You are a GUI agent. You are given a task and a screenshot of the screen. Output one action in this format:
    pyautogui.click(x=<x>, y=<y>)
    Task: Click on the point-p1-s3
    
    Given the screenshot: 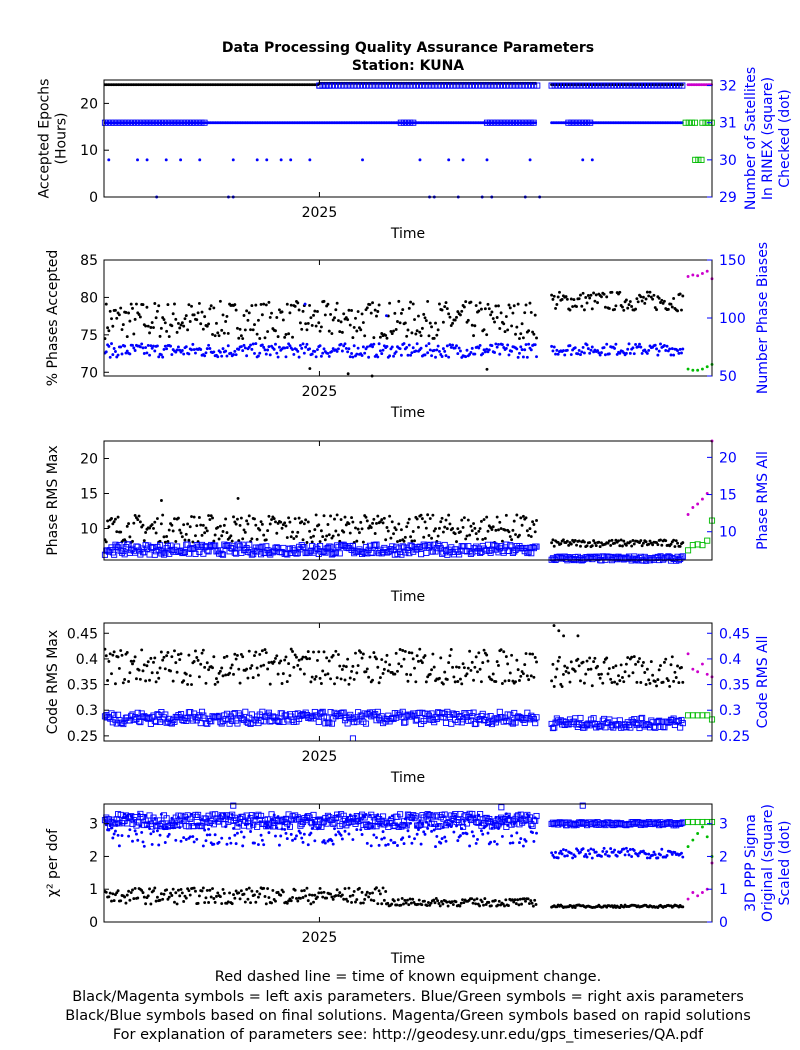 What is the action you would take?
    pyautogui.click(x=281, y=160)
    